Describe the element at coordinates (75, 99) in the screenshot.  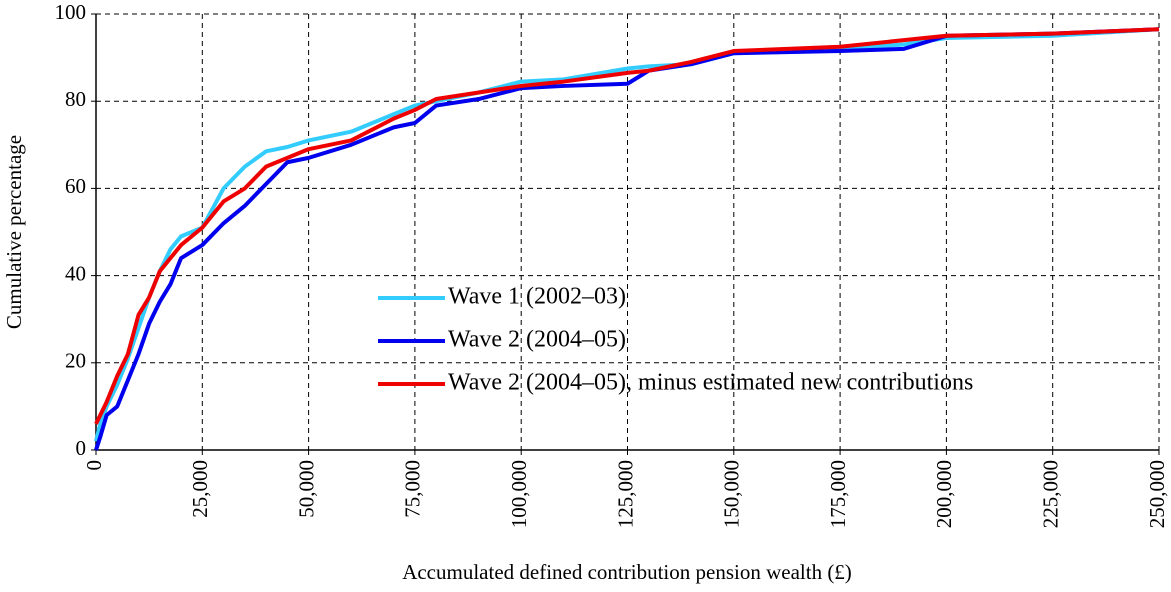
I see `y-tick-label: 80` at that location.